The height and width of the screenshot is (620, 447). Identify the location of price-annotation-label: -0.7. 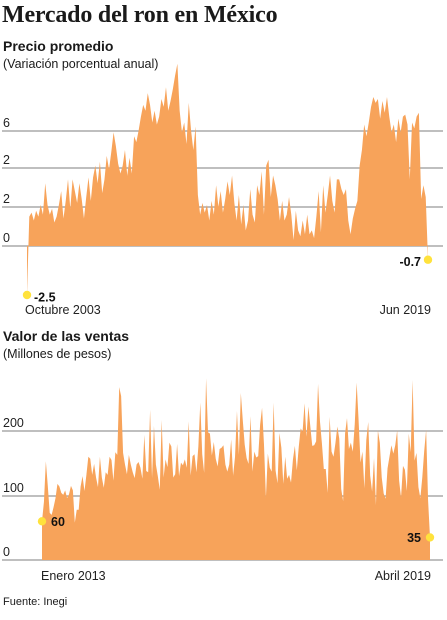
(410, 262).